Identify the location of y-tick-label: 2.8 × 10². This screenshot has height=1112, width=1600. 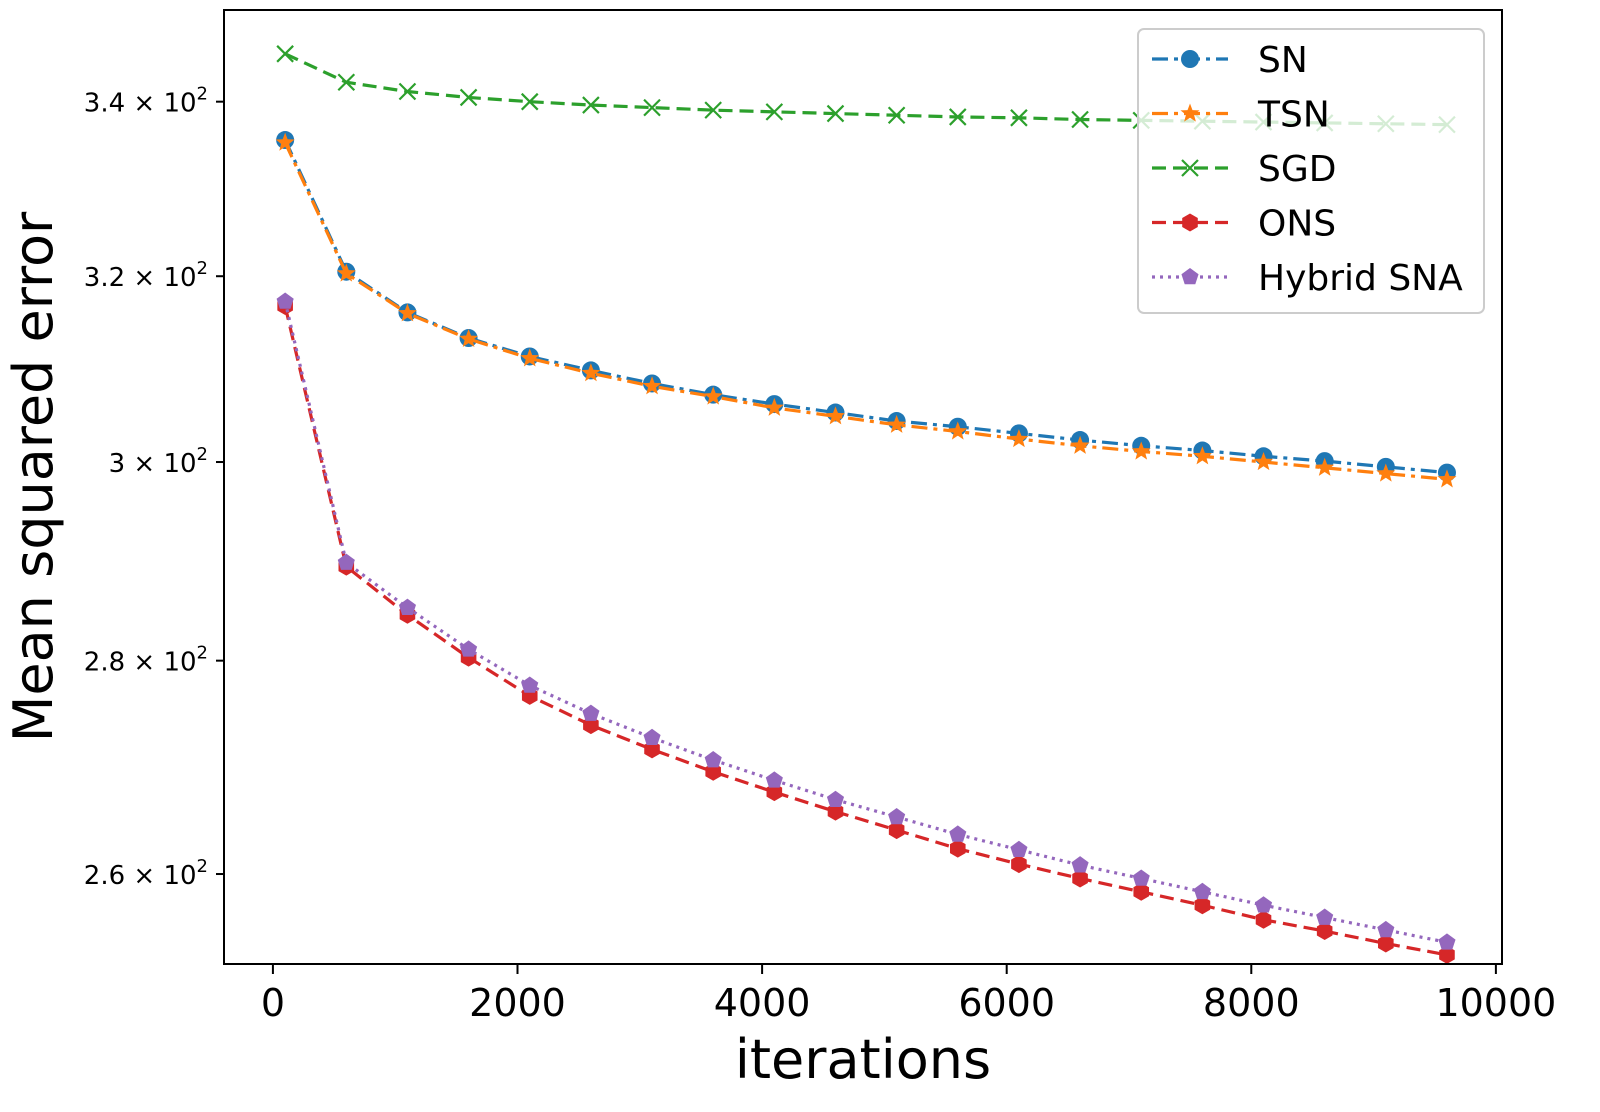
(146, 660).